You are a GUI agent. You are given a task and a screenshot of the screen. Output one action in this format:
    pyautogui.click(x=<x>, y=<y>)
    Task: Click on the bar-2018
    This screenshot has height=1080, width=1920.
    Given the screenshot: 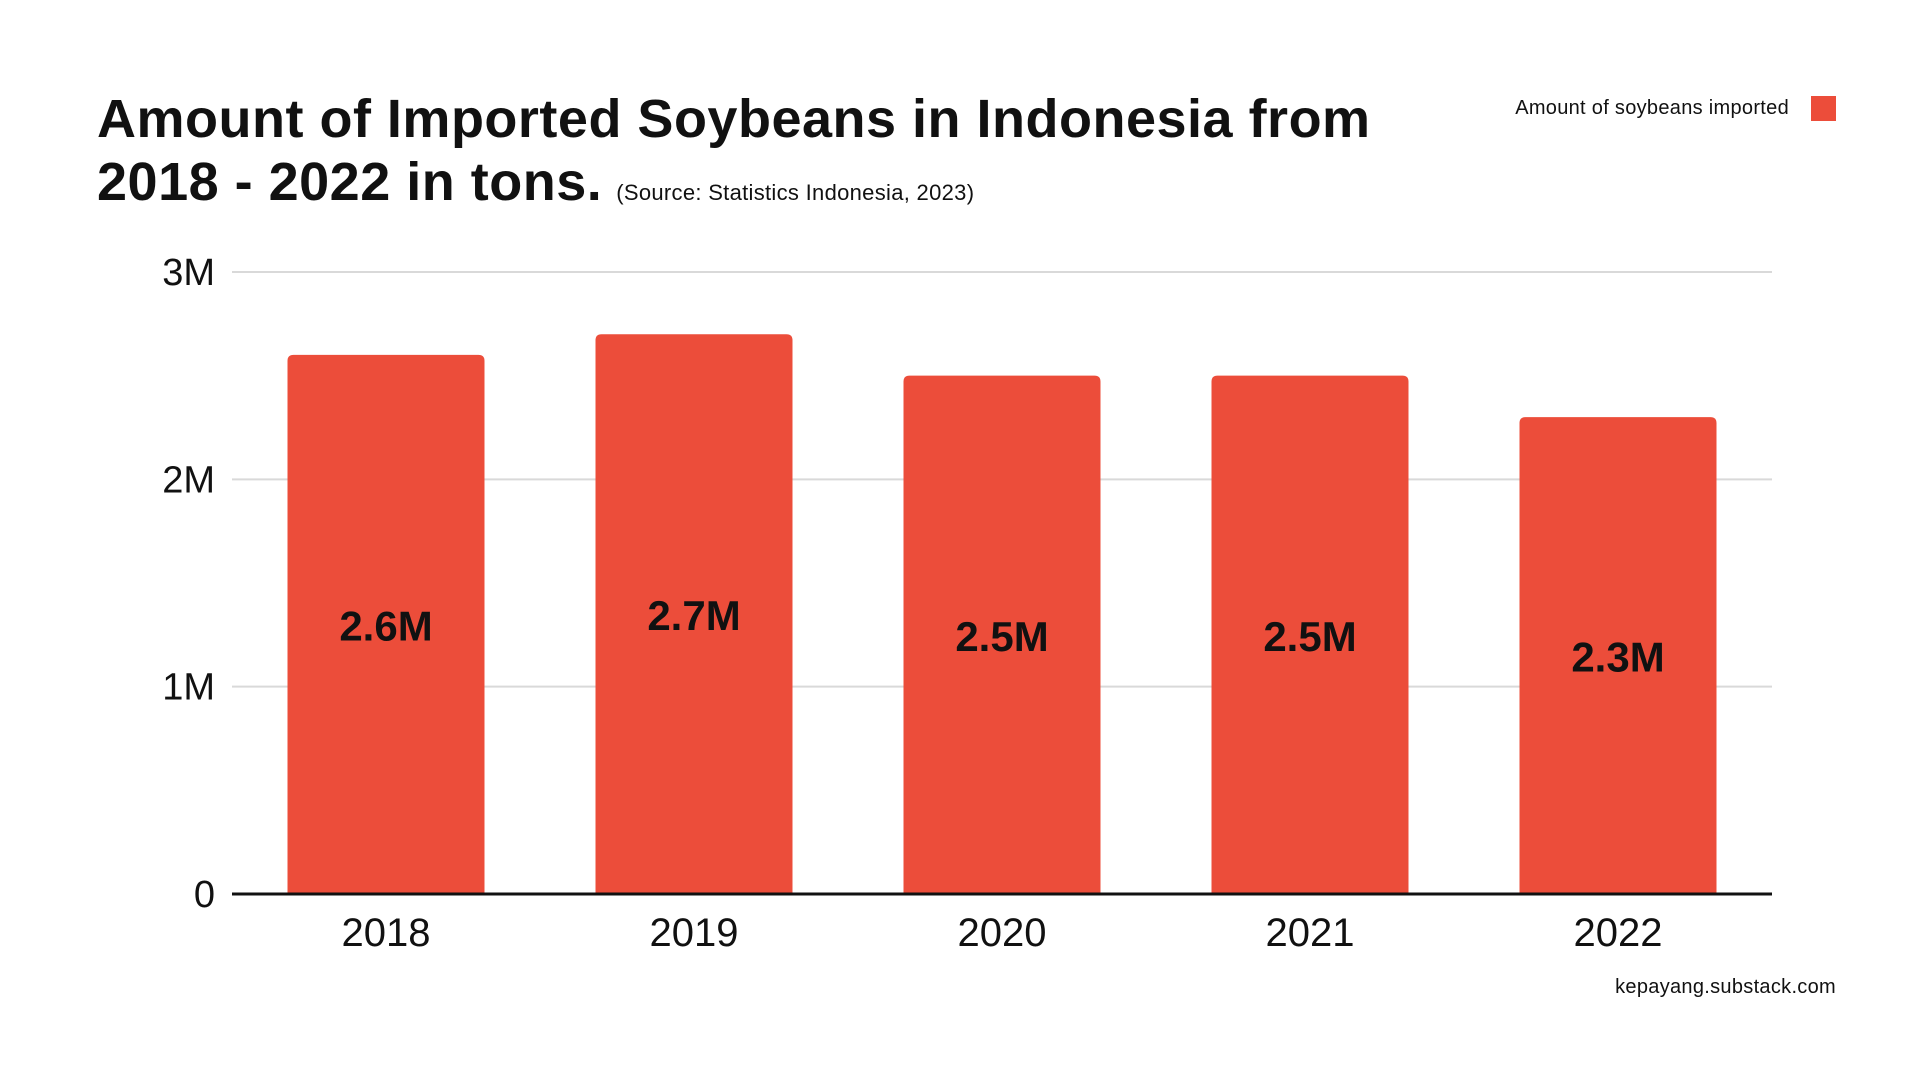 What is the action you would take?
    pyautogui.click(x=386, y=624)
    